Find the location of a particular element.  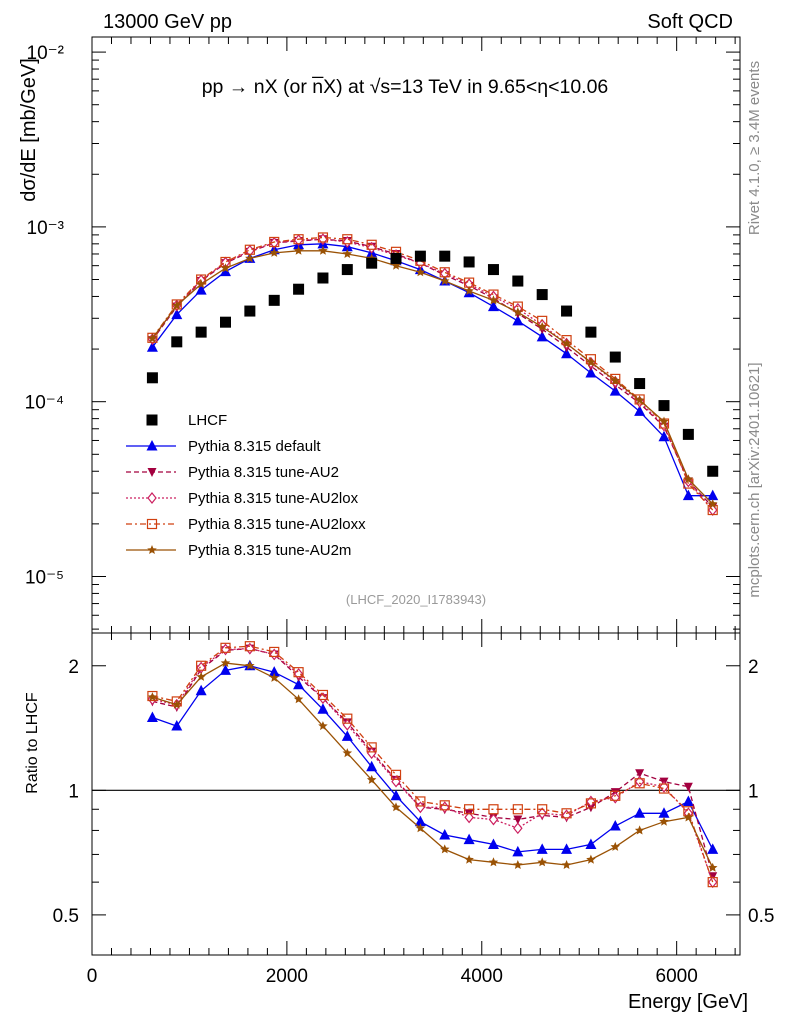

mcplots-label: mcplots.cern.ch [arXiv:2401.10621] is located at coordinates (754, 479).